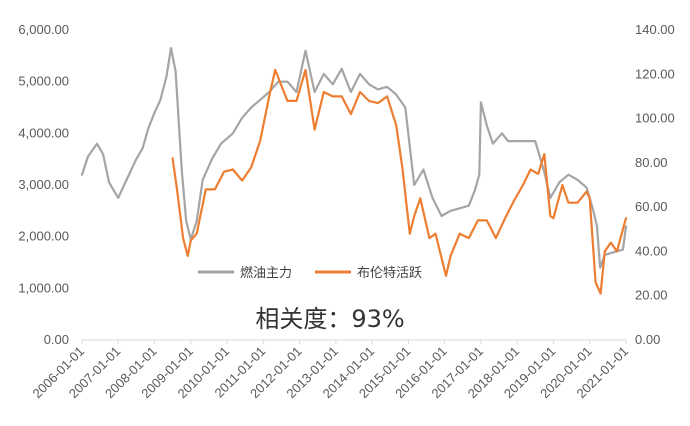 The width and height of the screenshot is (690, 426). Describe the element at coordinates (266, 273) in the screenshot. I see `legend-label-fuel: 燃油主力` at that location.